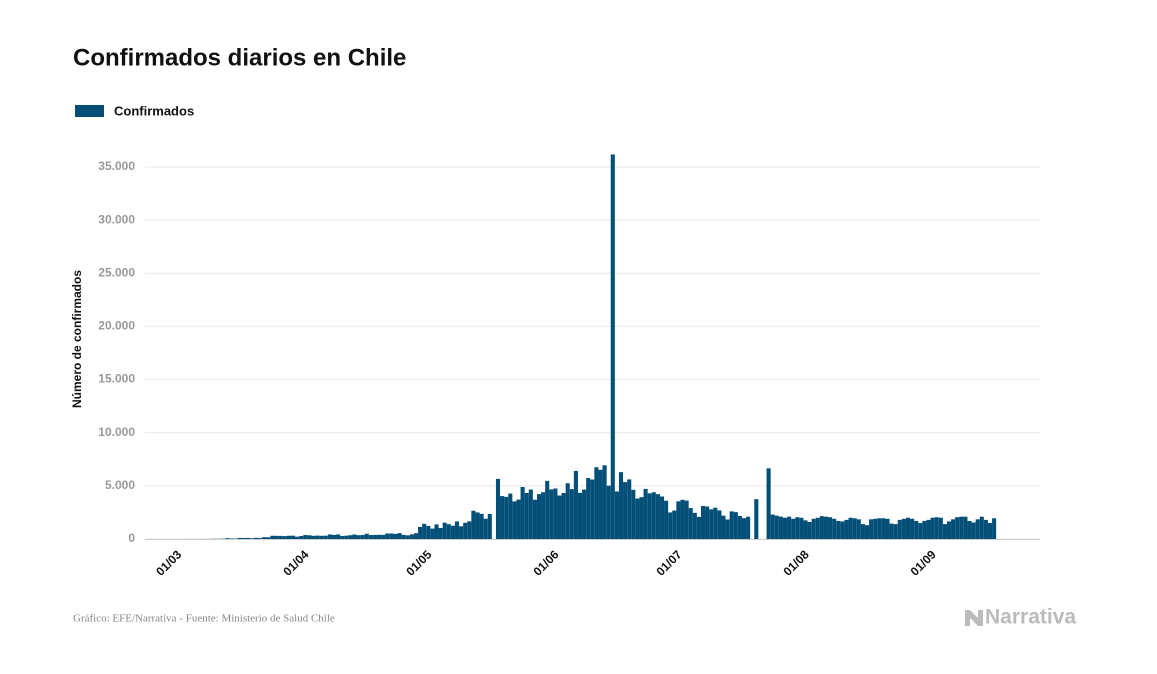 The image size is (1157, 674). I want to click on legend-label: Confirmados, so click(154, 110).